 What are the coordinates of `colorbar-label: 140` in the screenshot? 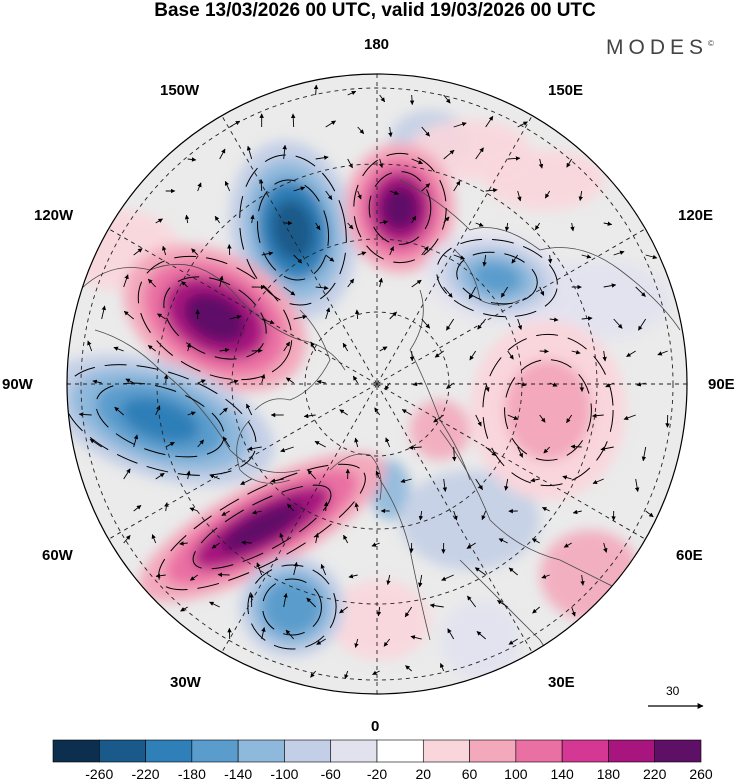 It's located at (562, 774).